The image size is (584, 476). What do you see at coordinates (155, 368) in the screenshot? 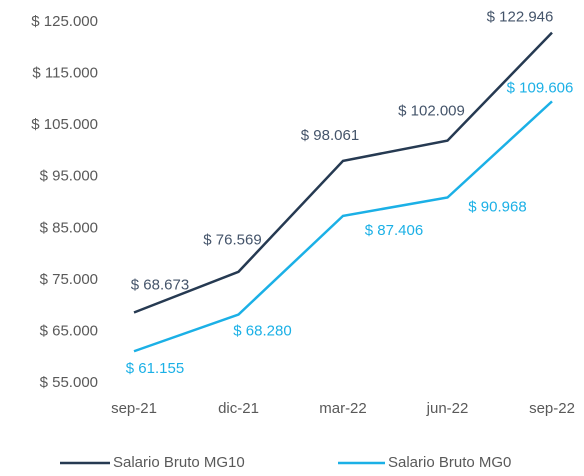
I see `data-label: $ 61.155` at bounding box center [155, 368].